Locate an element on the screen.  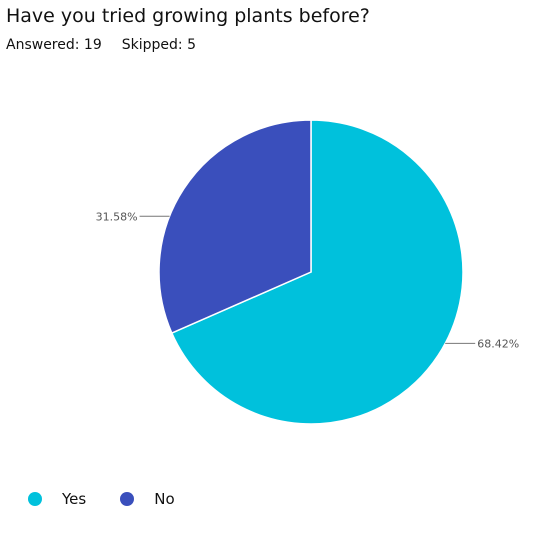
response-stats: Answered: 19 Skipped: 5 is located at coordinates (101, 45).